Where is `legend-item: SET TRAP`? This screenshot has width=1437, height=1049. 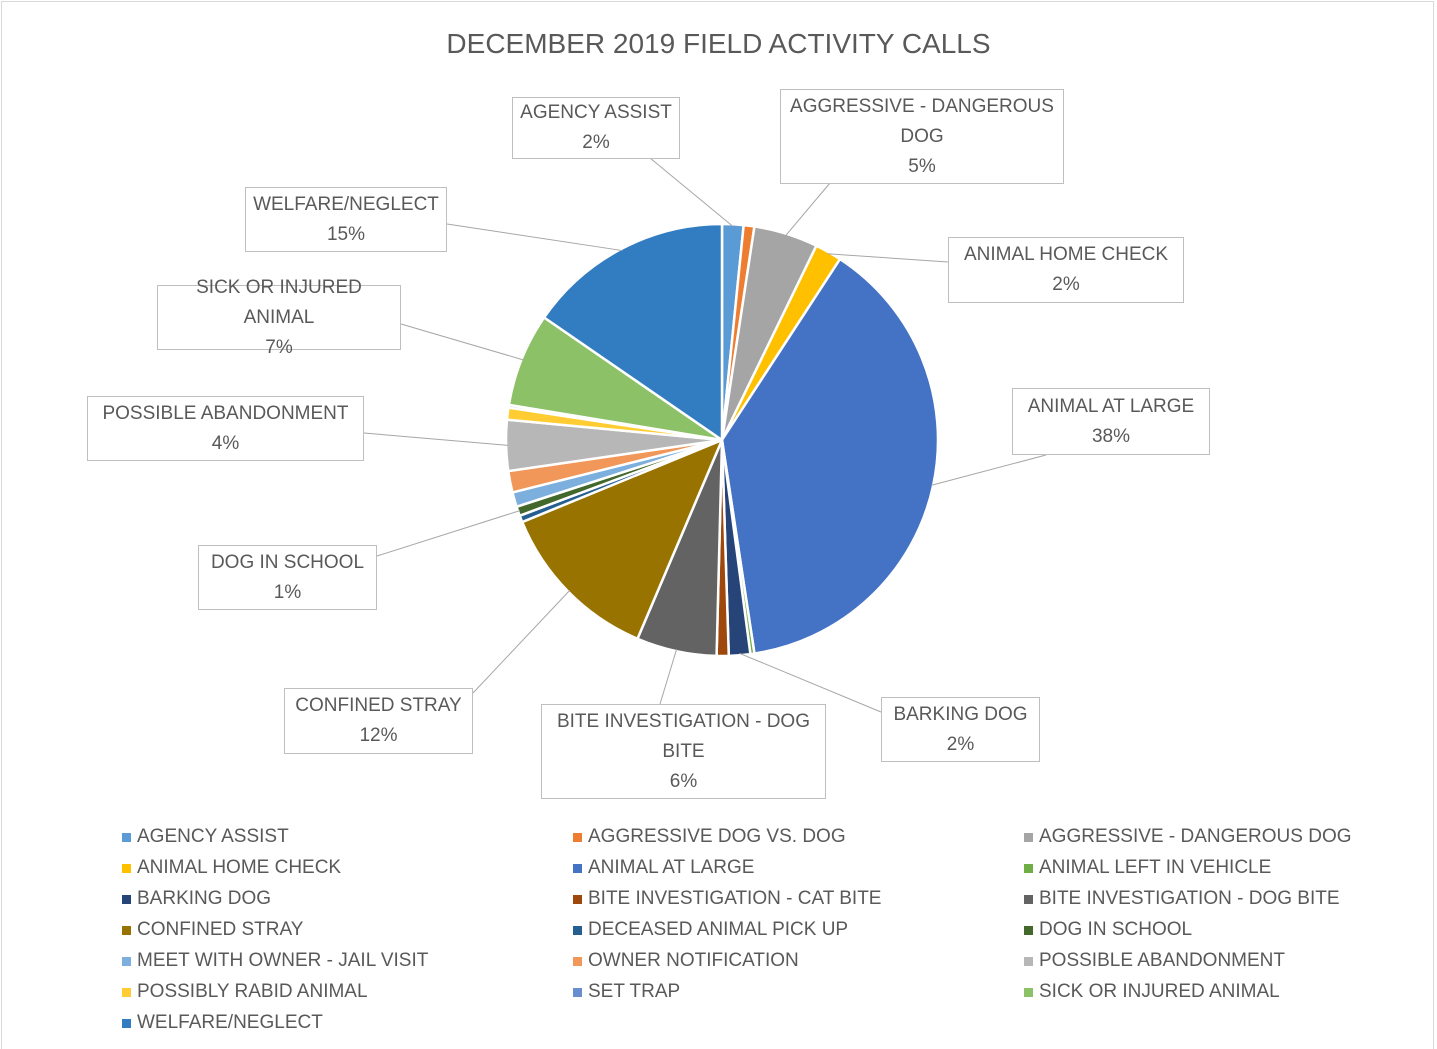
legend-item: SET TRAP is located at coordinates (626, 992).